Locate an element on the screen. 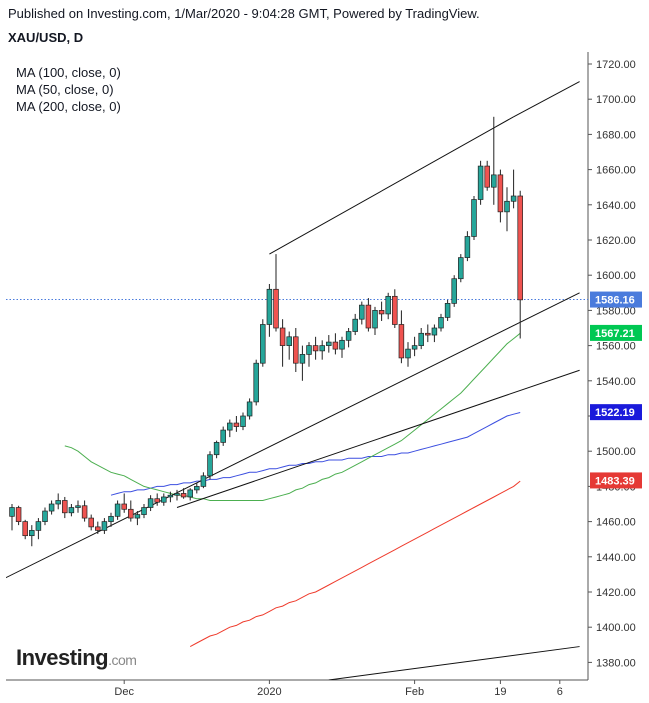  price-tick-label: 1620.00 is located at coordinates (616, 241).